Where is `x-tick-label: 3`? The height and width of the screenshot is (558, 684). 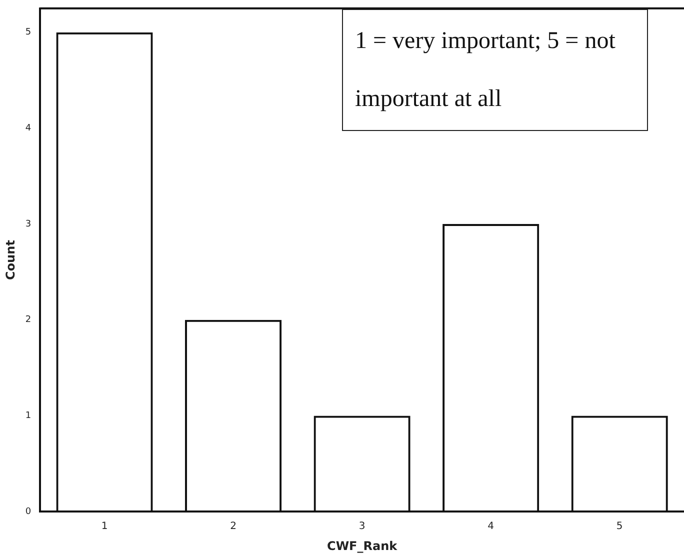
x-tick-label: 3 is located at coordinates (362, 526).